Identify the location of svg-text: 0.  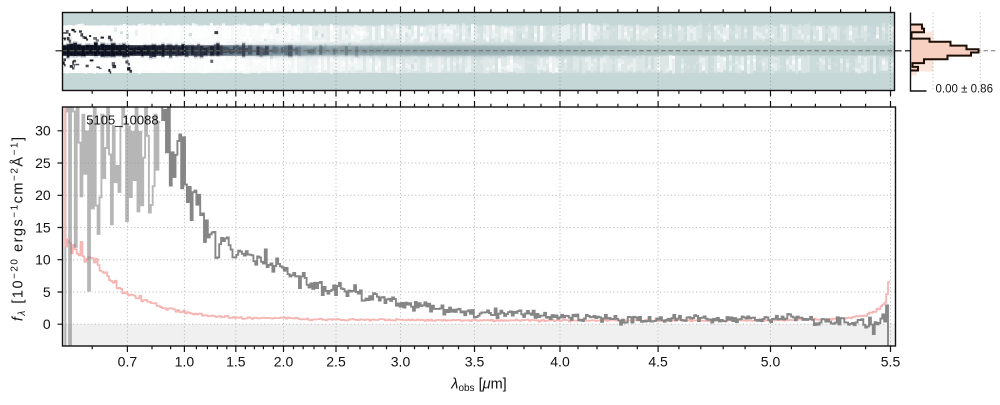
(47, 324).